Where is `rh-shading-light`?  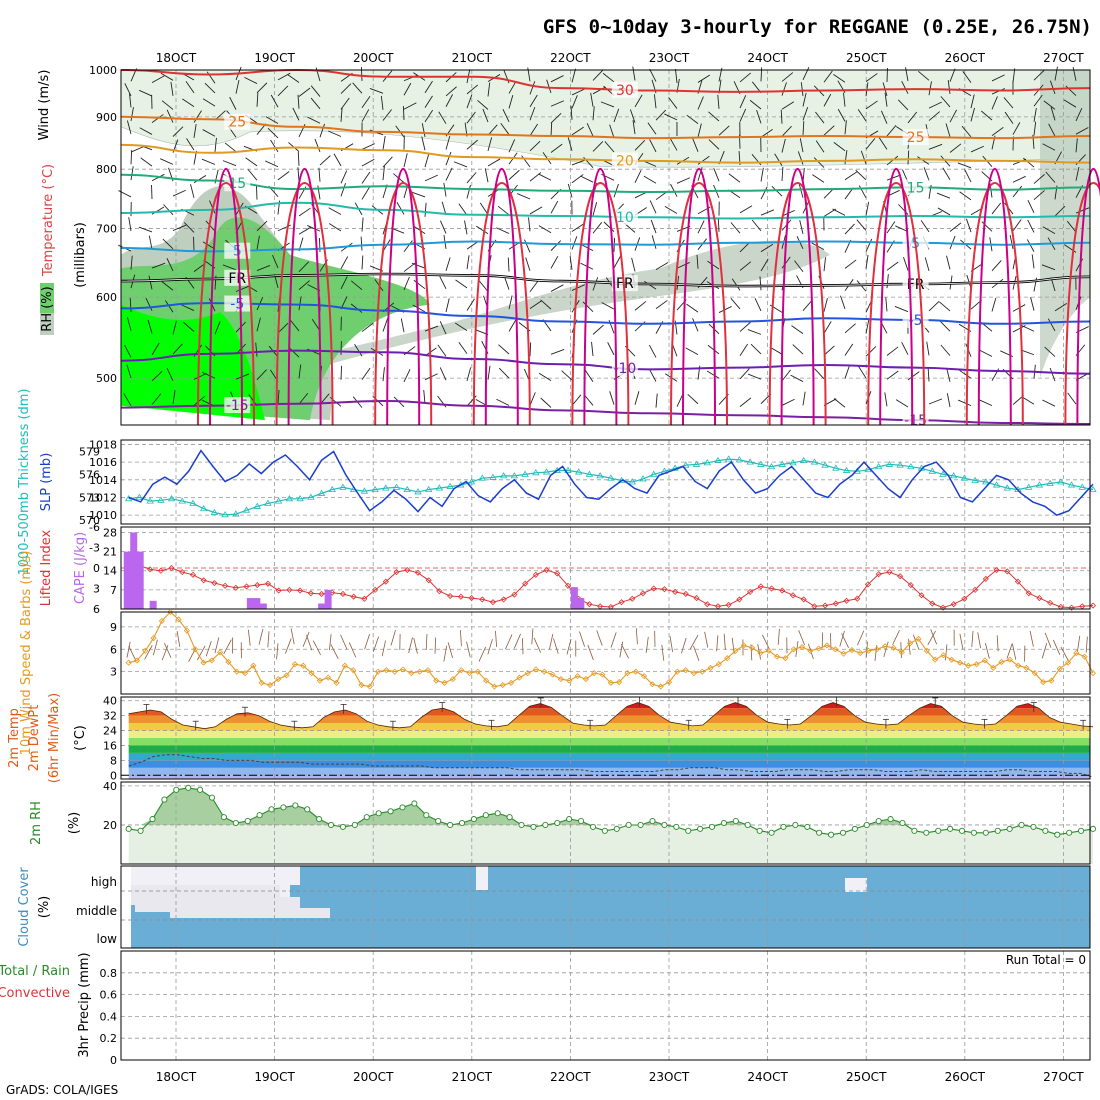
rh-shading-light is located at coordinates (605, 118).